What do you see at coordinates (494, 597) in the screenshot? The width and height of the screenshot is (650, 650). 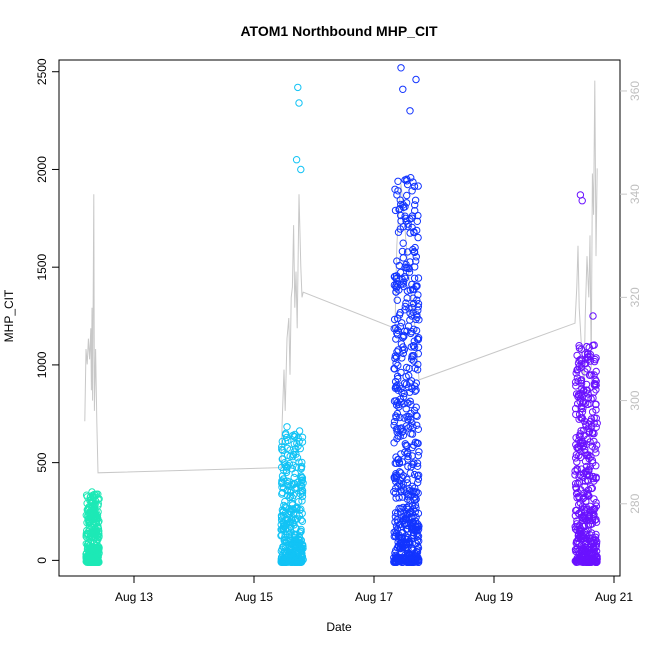 I see `x-tick-label: Aug 19` at bounding box center [494, 597].